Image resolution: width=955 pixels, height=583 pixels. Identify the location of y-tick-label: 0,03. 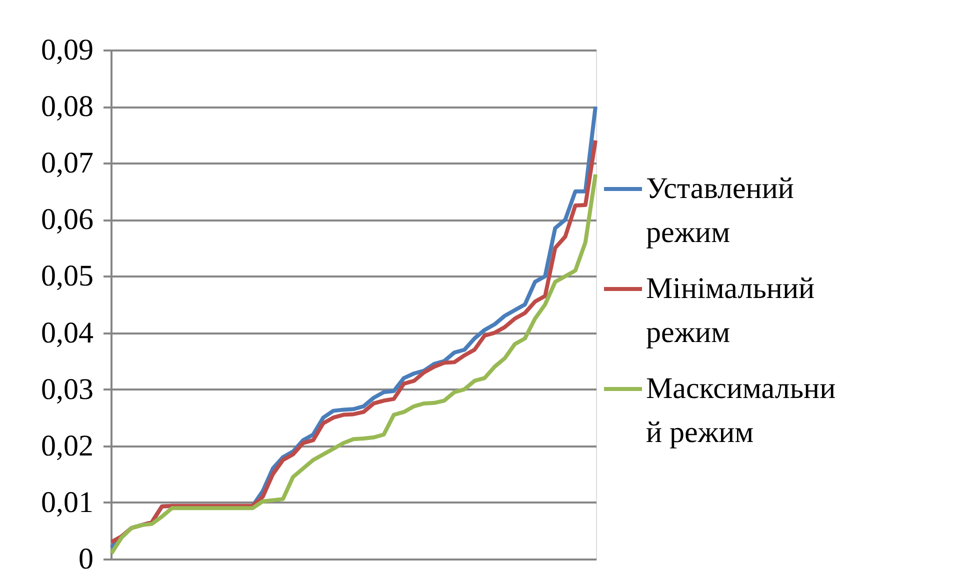
(67, 389).